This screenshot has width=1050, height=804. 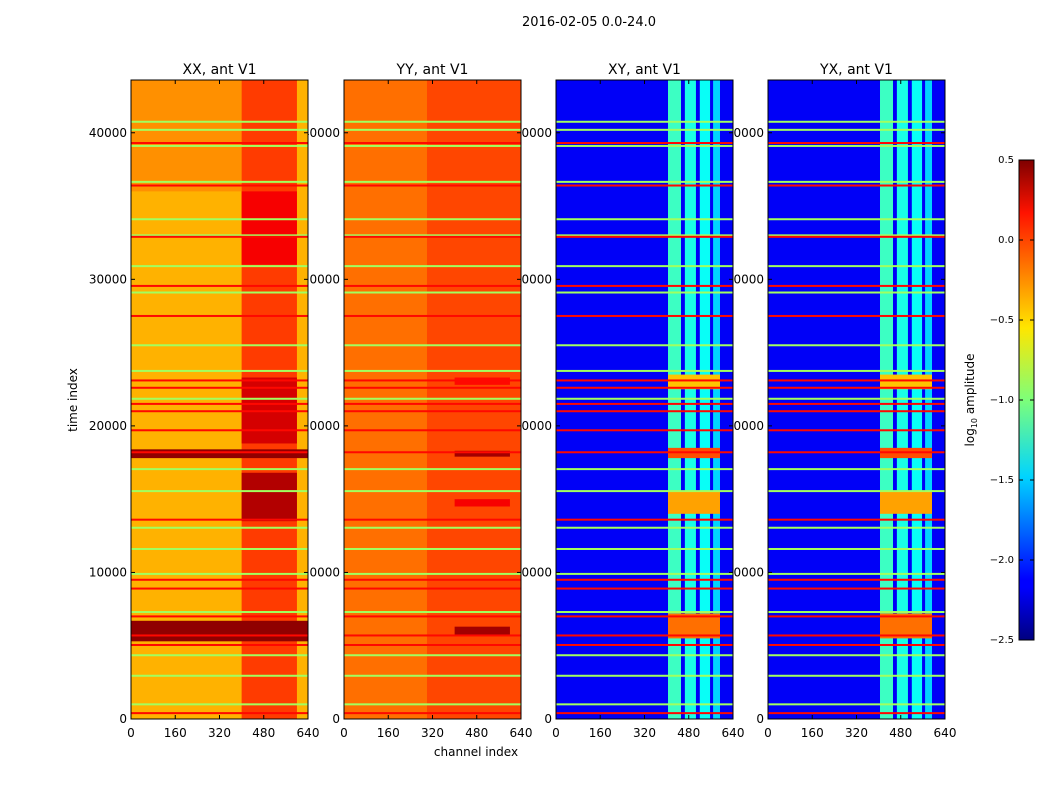 I want to click on panel-title: XX, ant V1, so click(x=220, y=70).